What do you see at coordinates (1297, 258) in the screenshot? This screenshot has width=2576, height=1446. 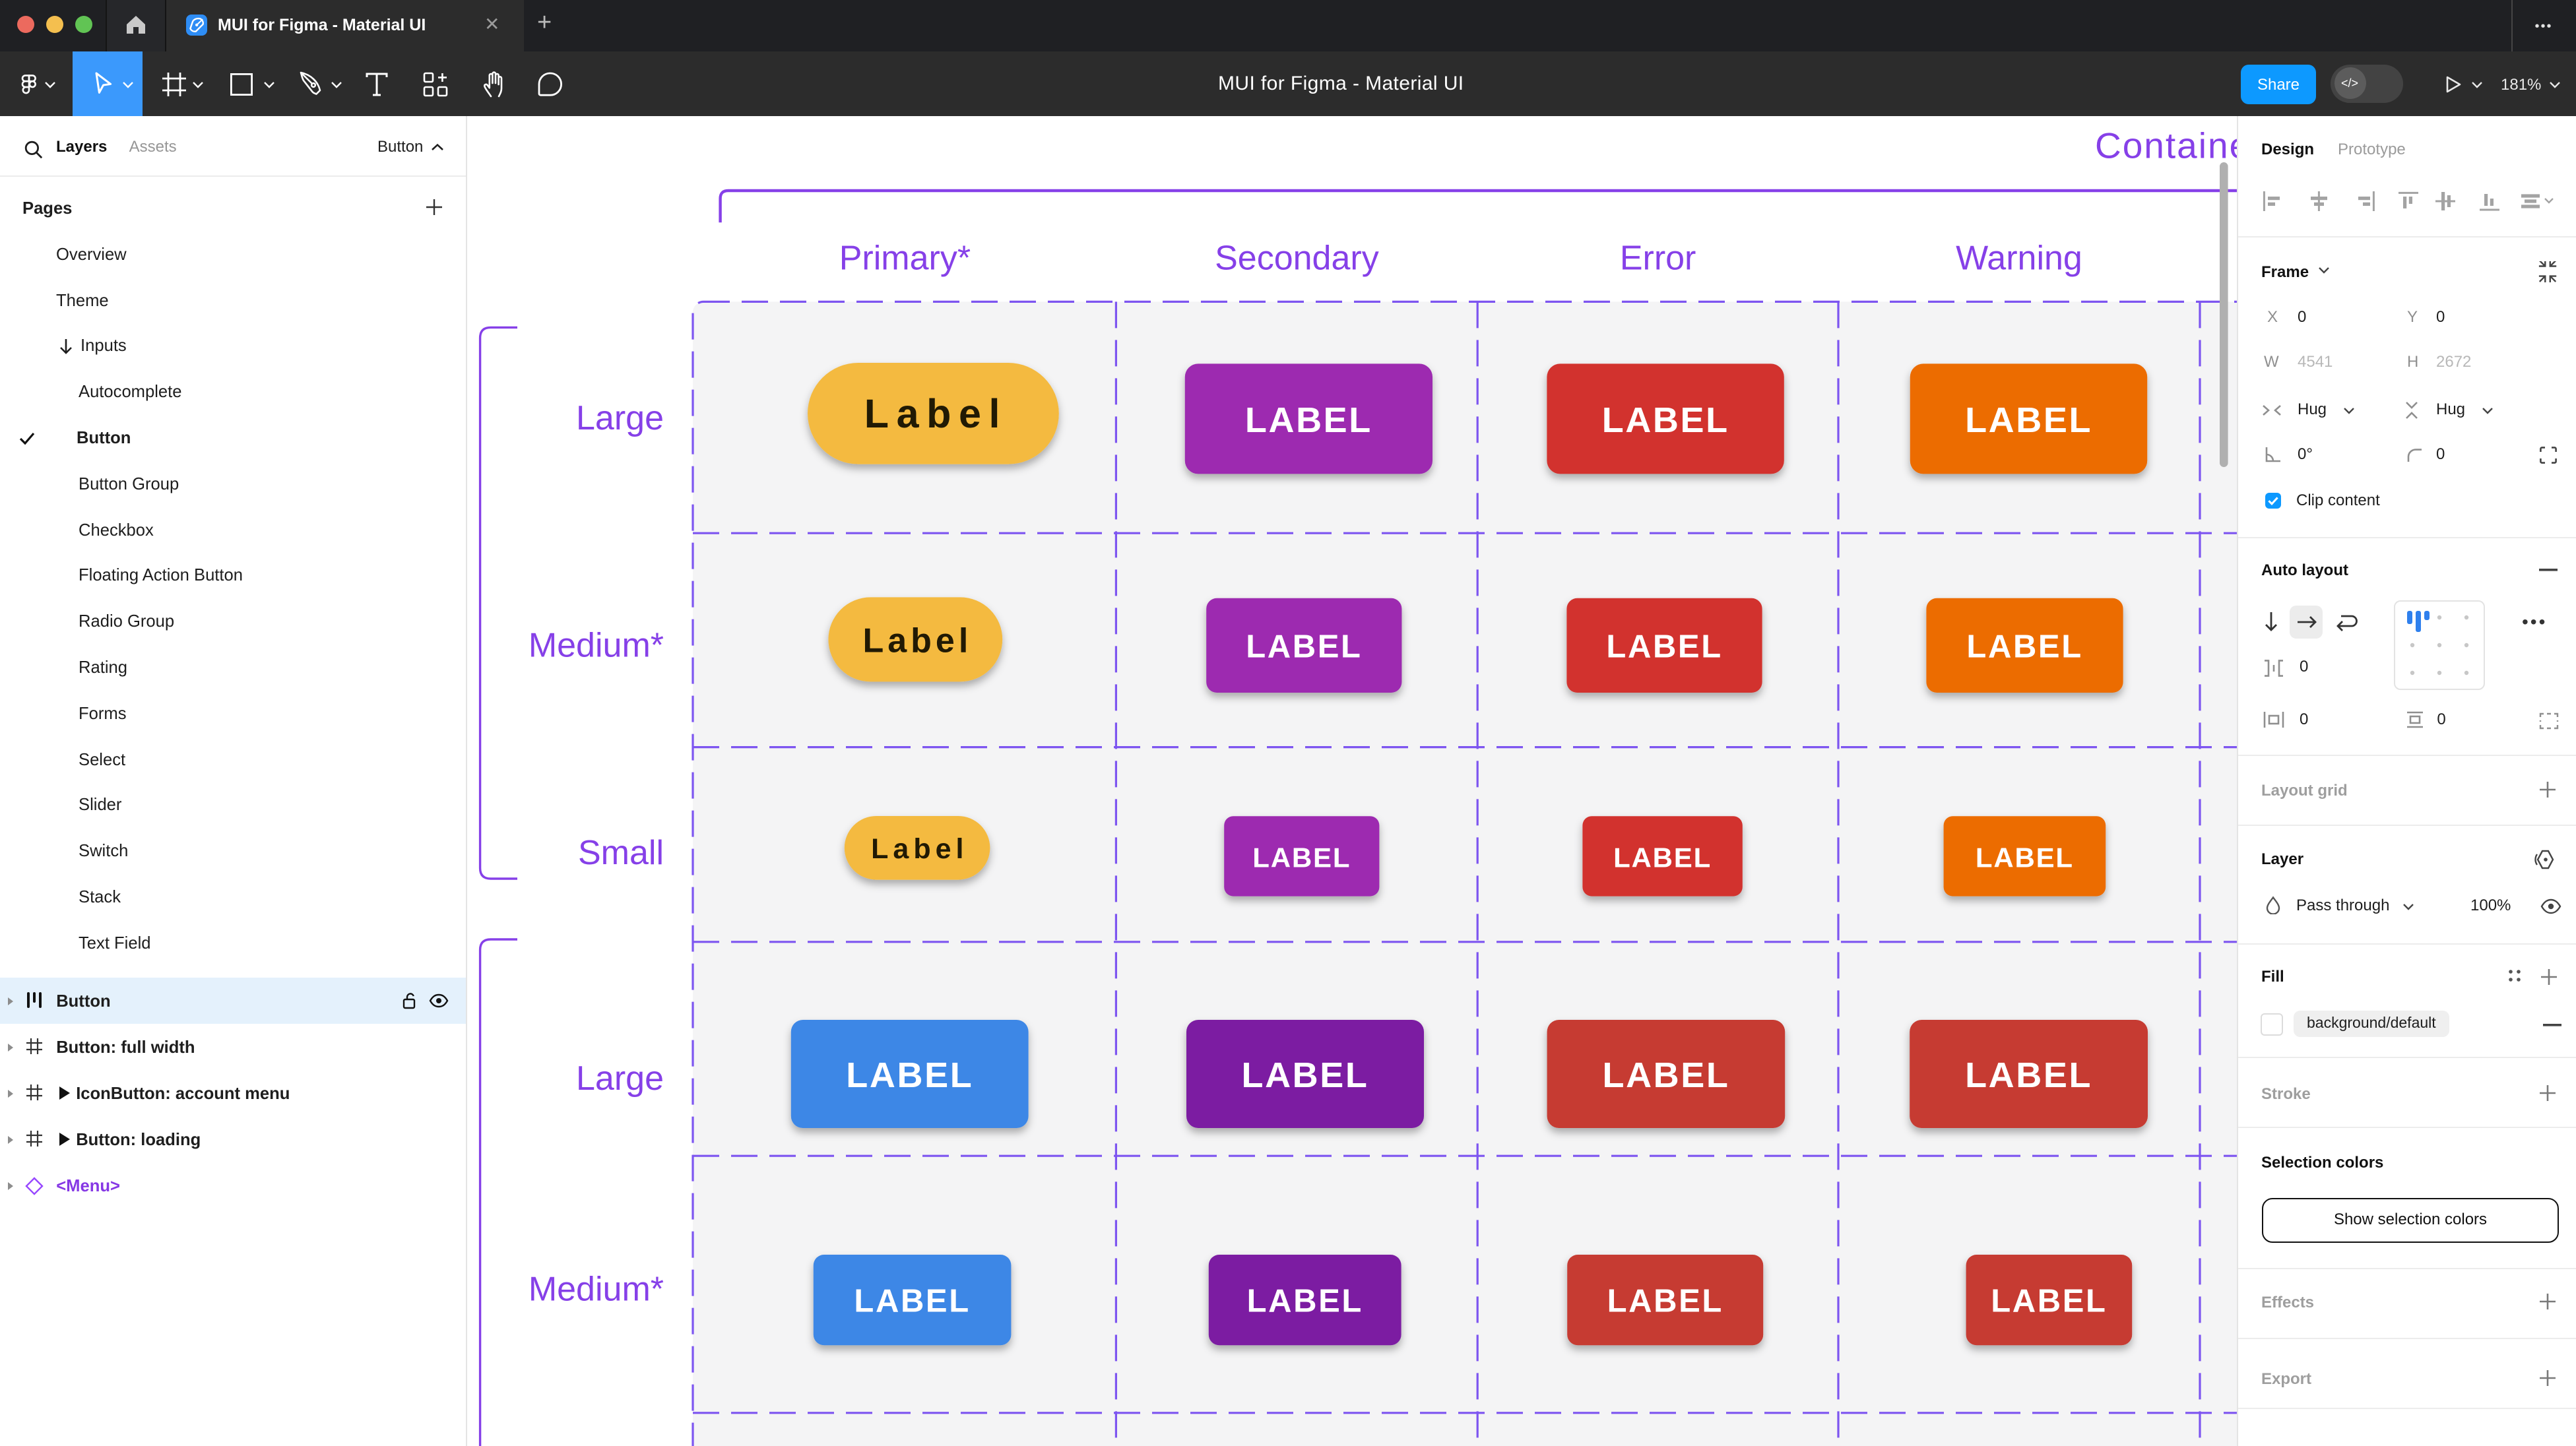 I see `svg-text: Secondary` at bounding box center [1297, 258].